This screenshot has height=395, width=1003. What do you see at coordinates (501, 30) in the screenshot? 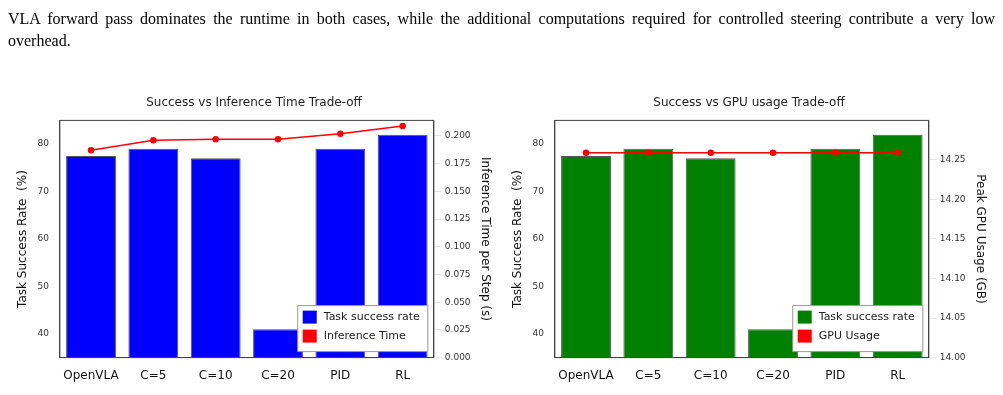
I see `text: VLA forward pass dominates the runtime in both cases, while the additional computations required for controlled steering contribute a very low overhead.` at bounding box center [501, 30].